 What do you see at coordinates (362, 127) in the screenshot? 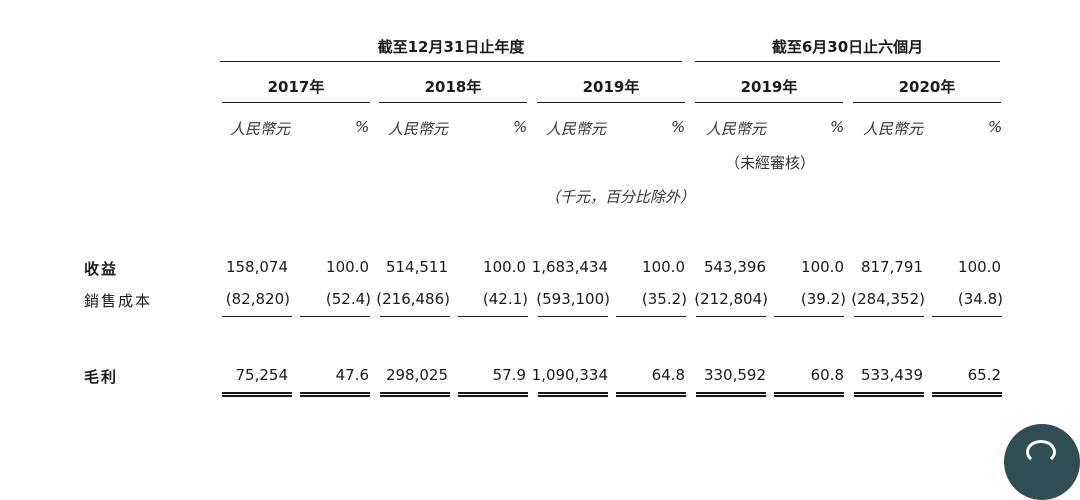
I see `unit-pct-2017: %` at bounding box center [362, 127].